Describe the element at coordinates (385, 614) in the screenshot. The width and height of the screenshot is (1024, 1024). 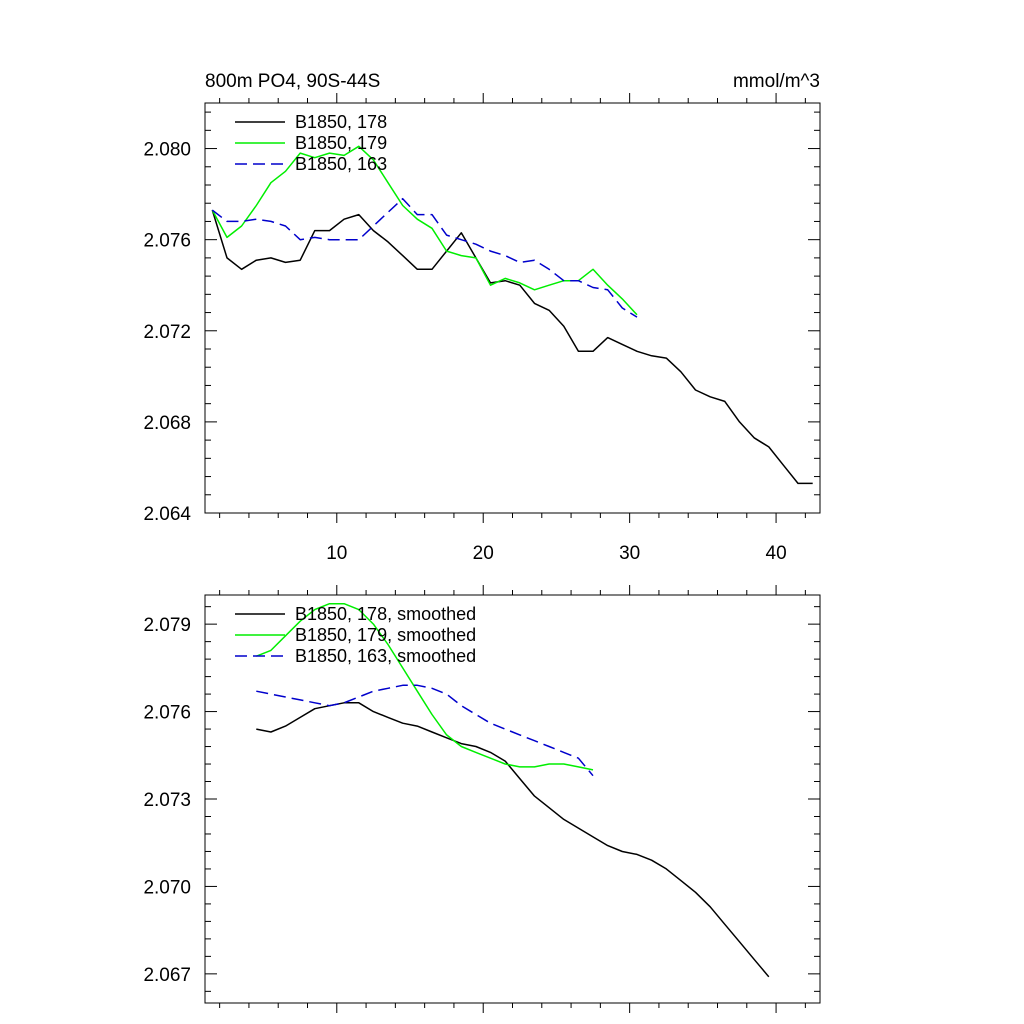
I see `legend-label-1: B1850, 178, smoothed` at that location.